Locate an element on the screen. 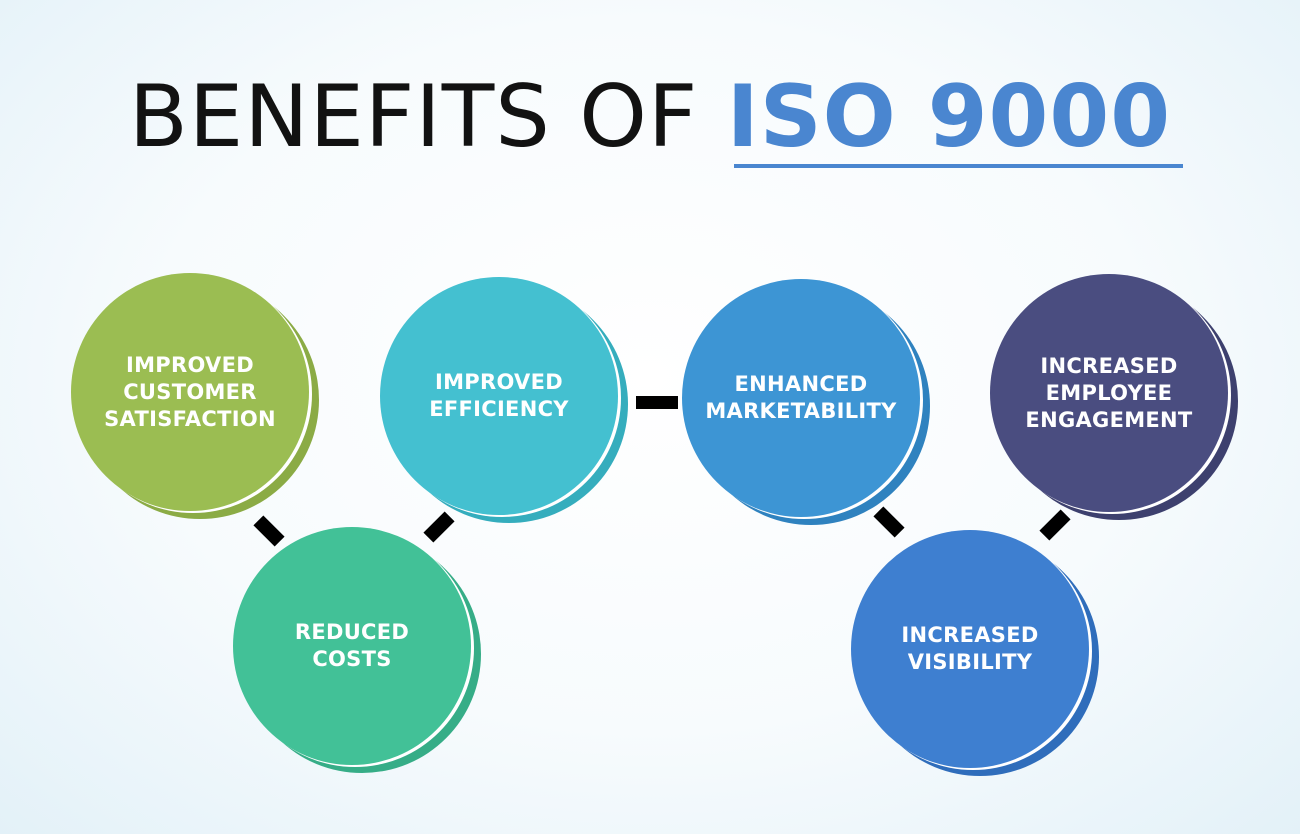 This screenshot has width=1300, height=834. node-improved-efficiency: IMPROVED EFFICIENCY is located at coordinates (504, 400).